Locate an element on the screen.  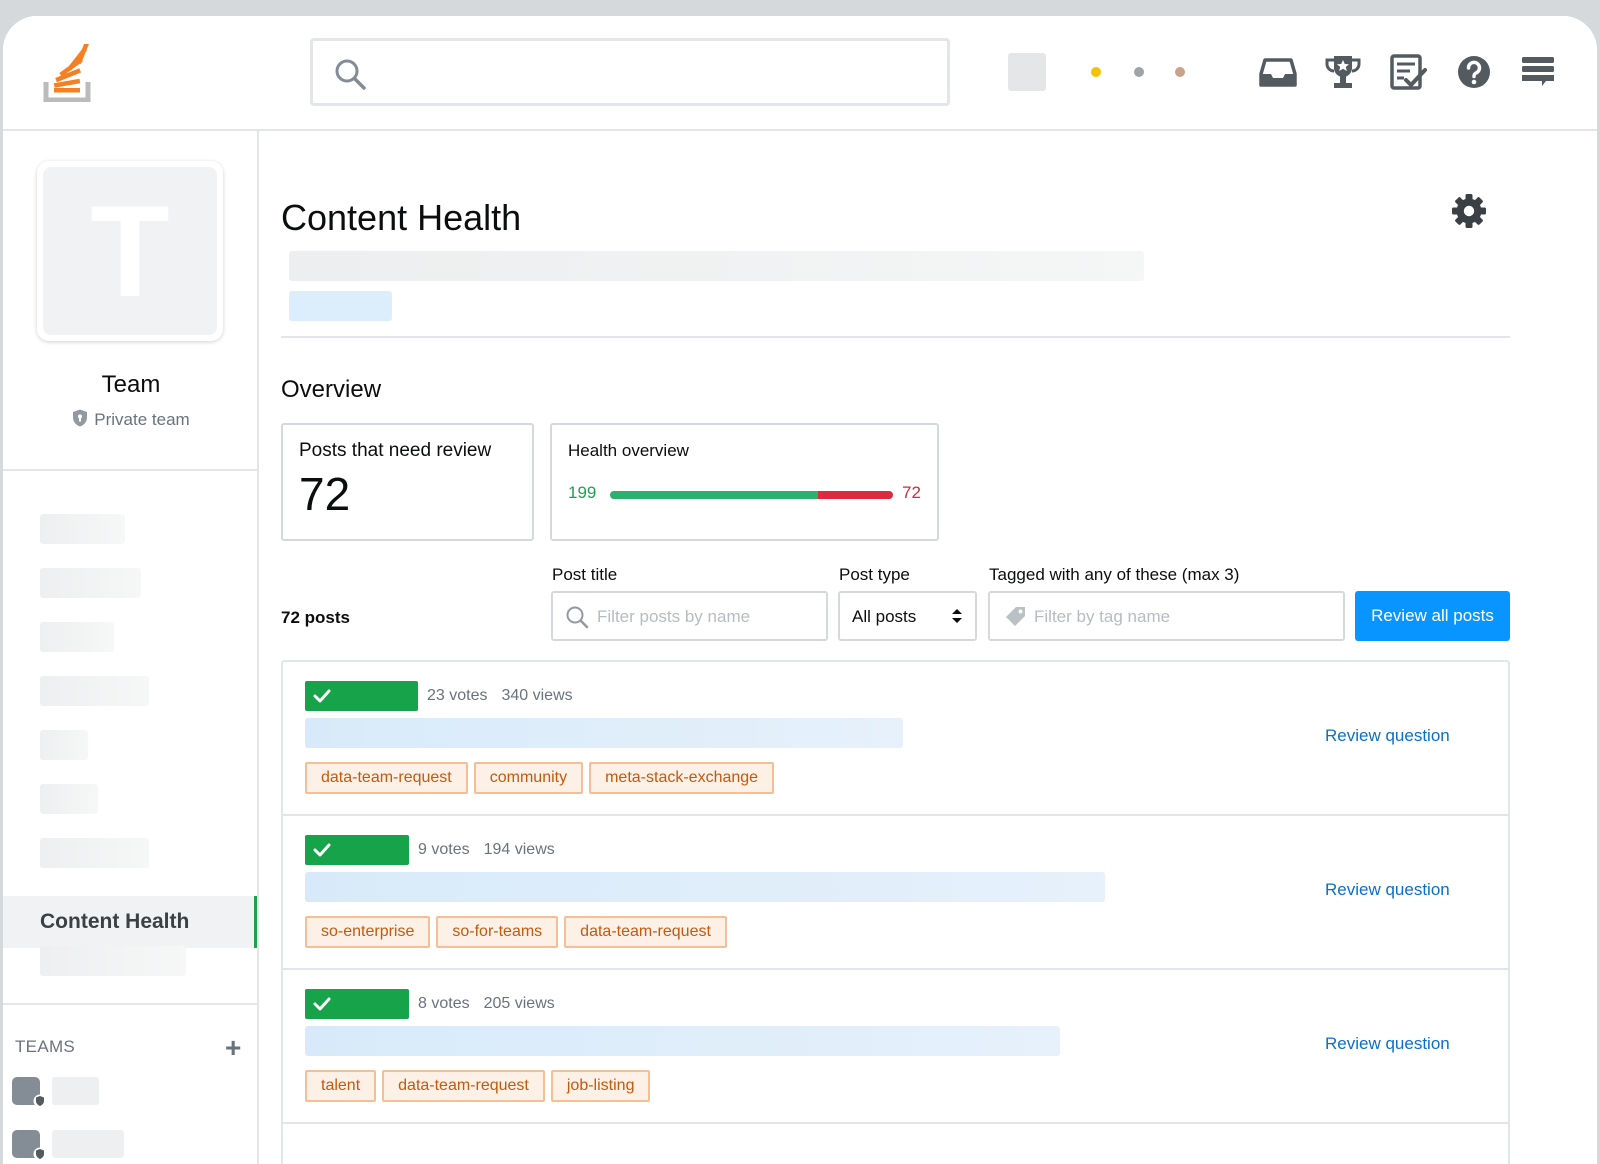
search-input is located at coordinates (630, 72).